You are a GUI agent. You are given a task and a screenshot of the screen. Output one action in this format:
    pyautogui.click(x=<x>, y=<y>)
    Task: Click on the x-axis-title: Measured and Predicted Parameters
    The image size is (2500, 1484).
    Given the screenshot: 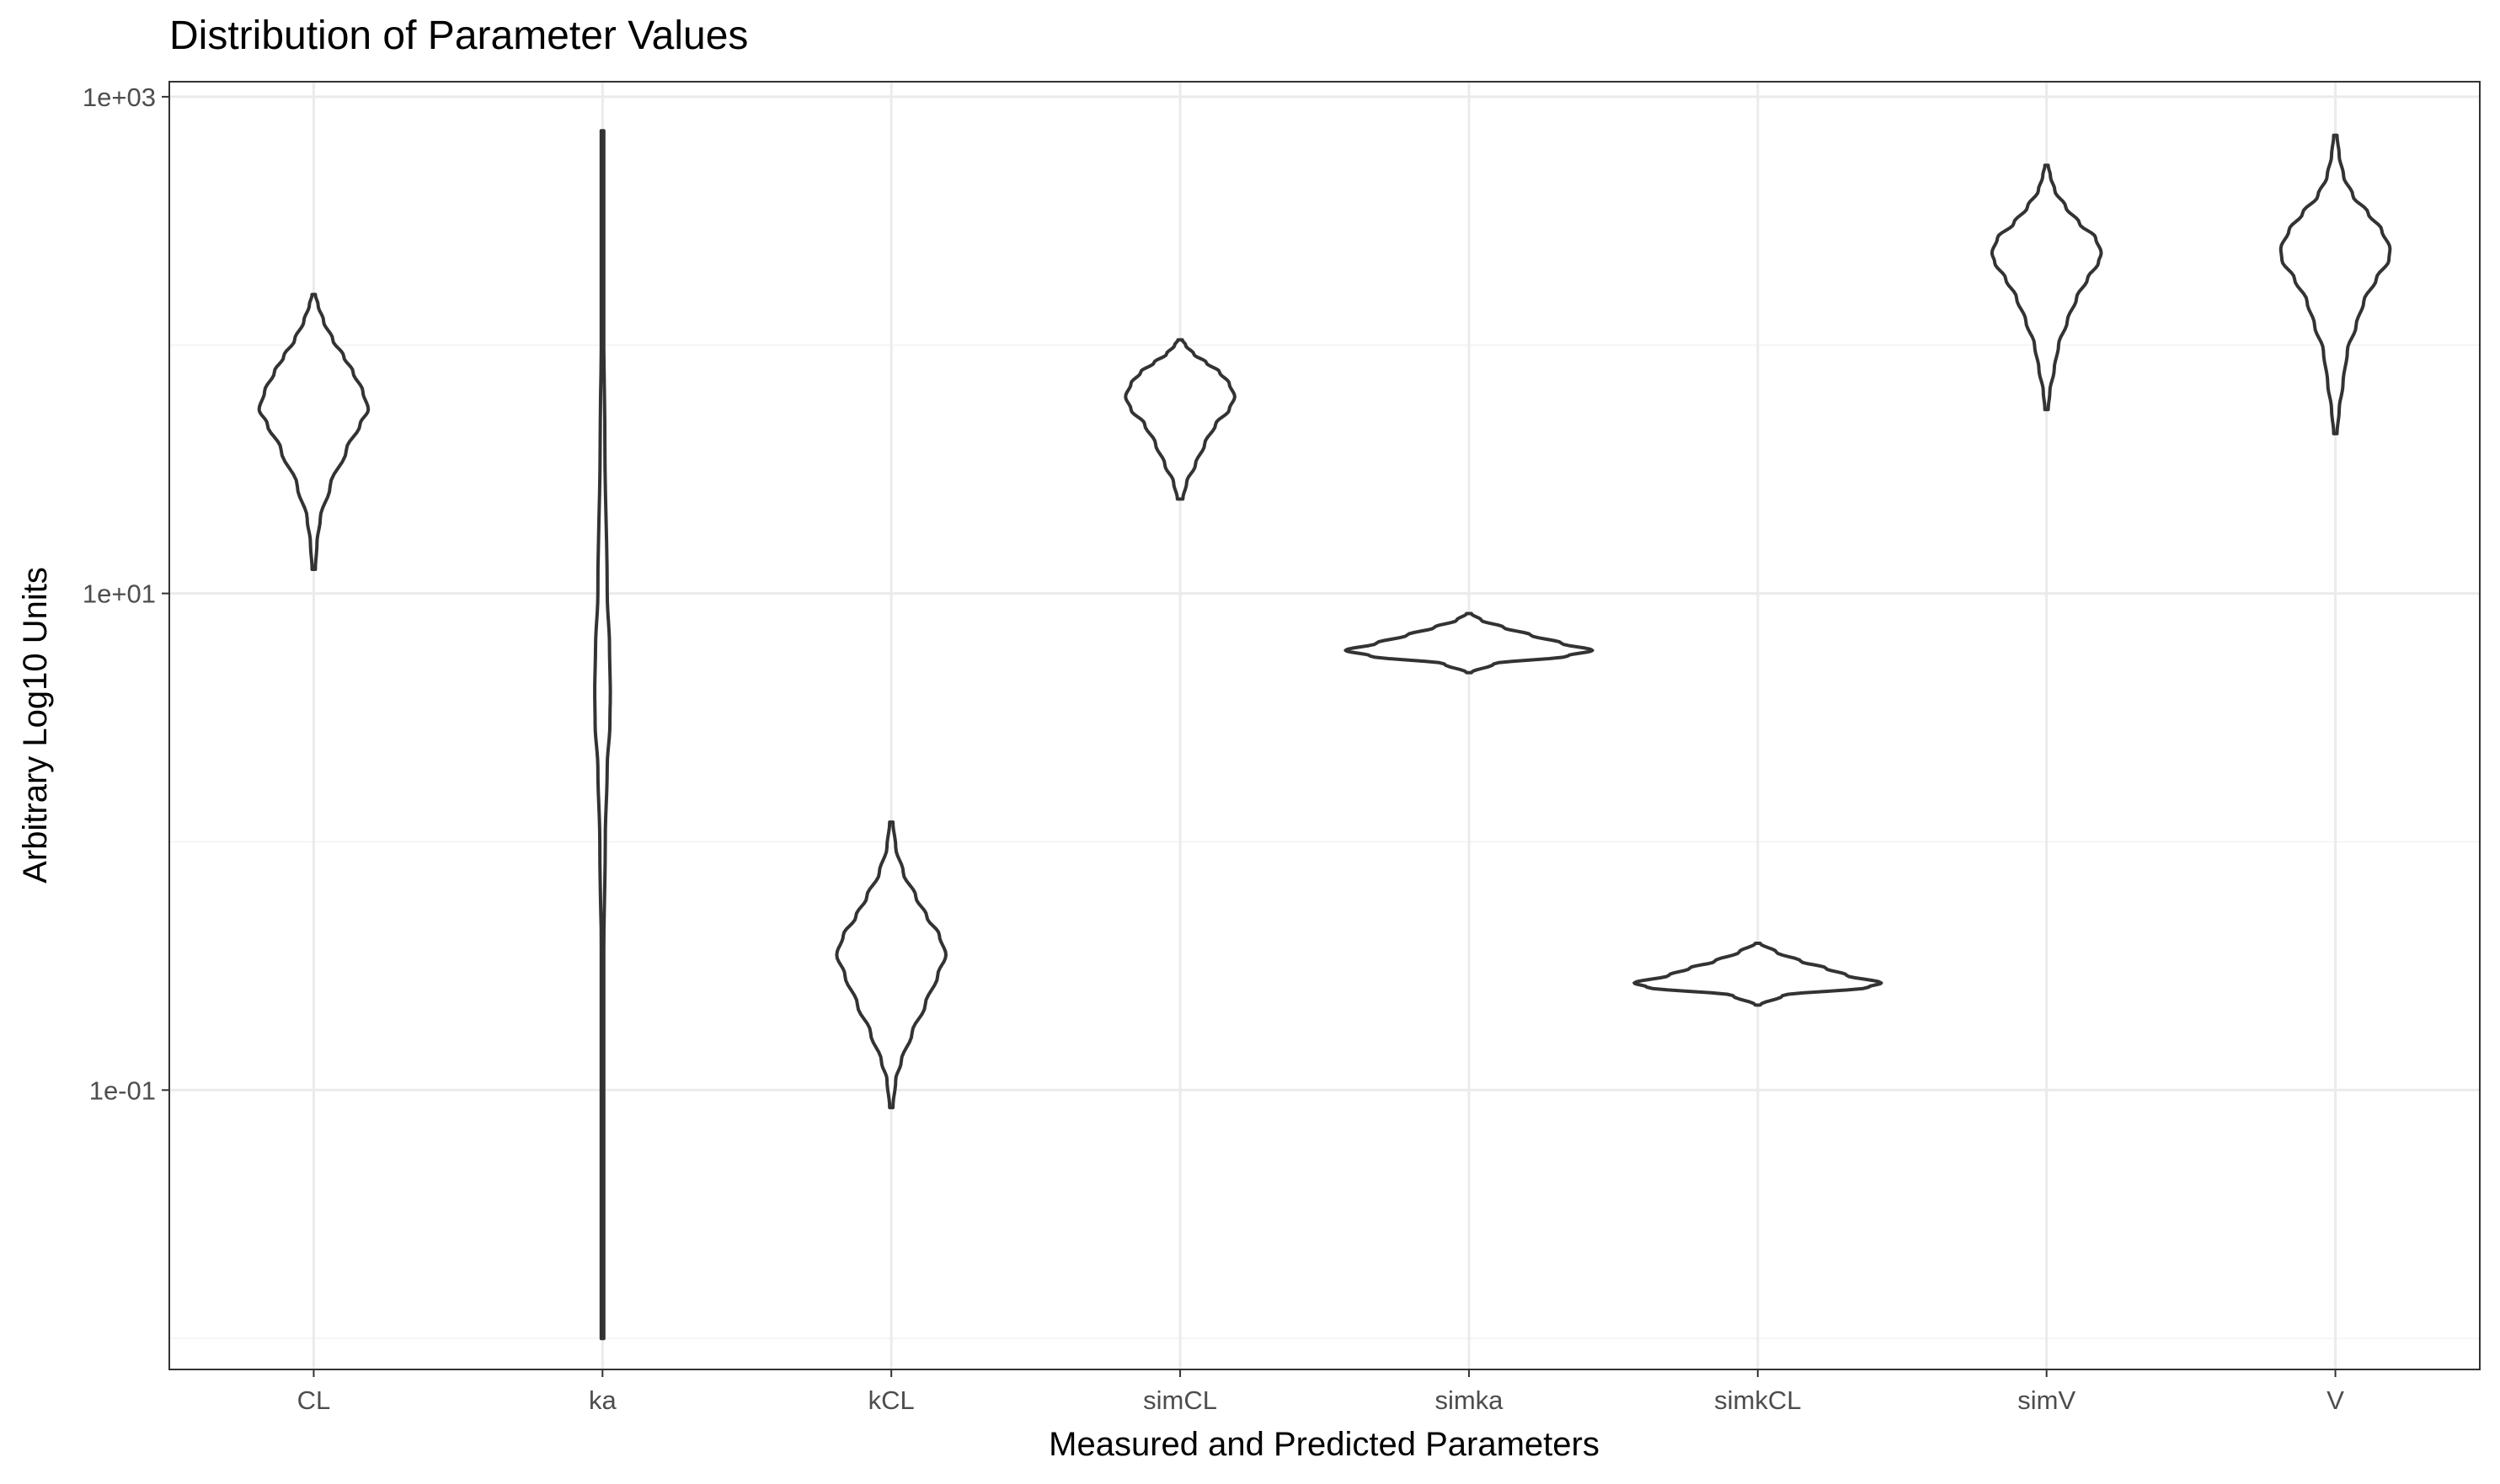 What is the action you would take?
    pyautogui.click(x=1324, y=1445)
    